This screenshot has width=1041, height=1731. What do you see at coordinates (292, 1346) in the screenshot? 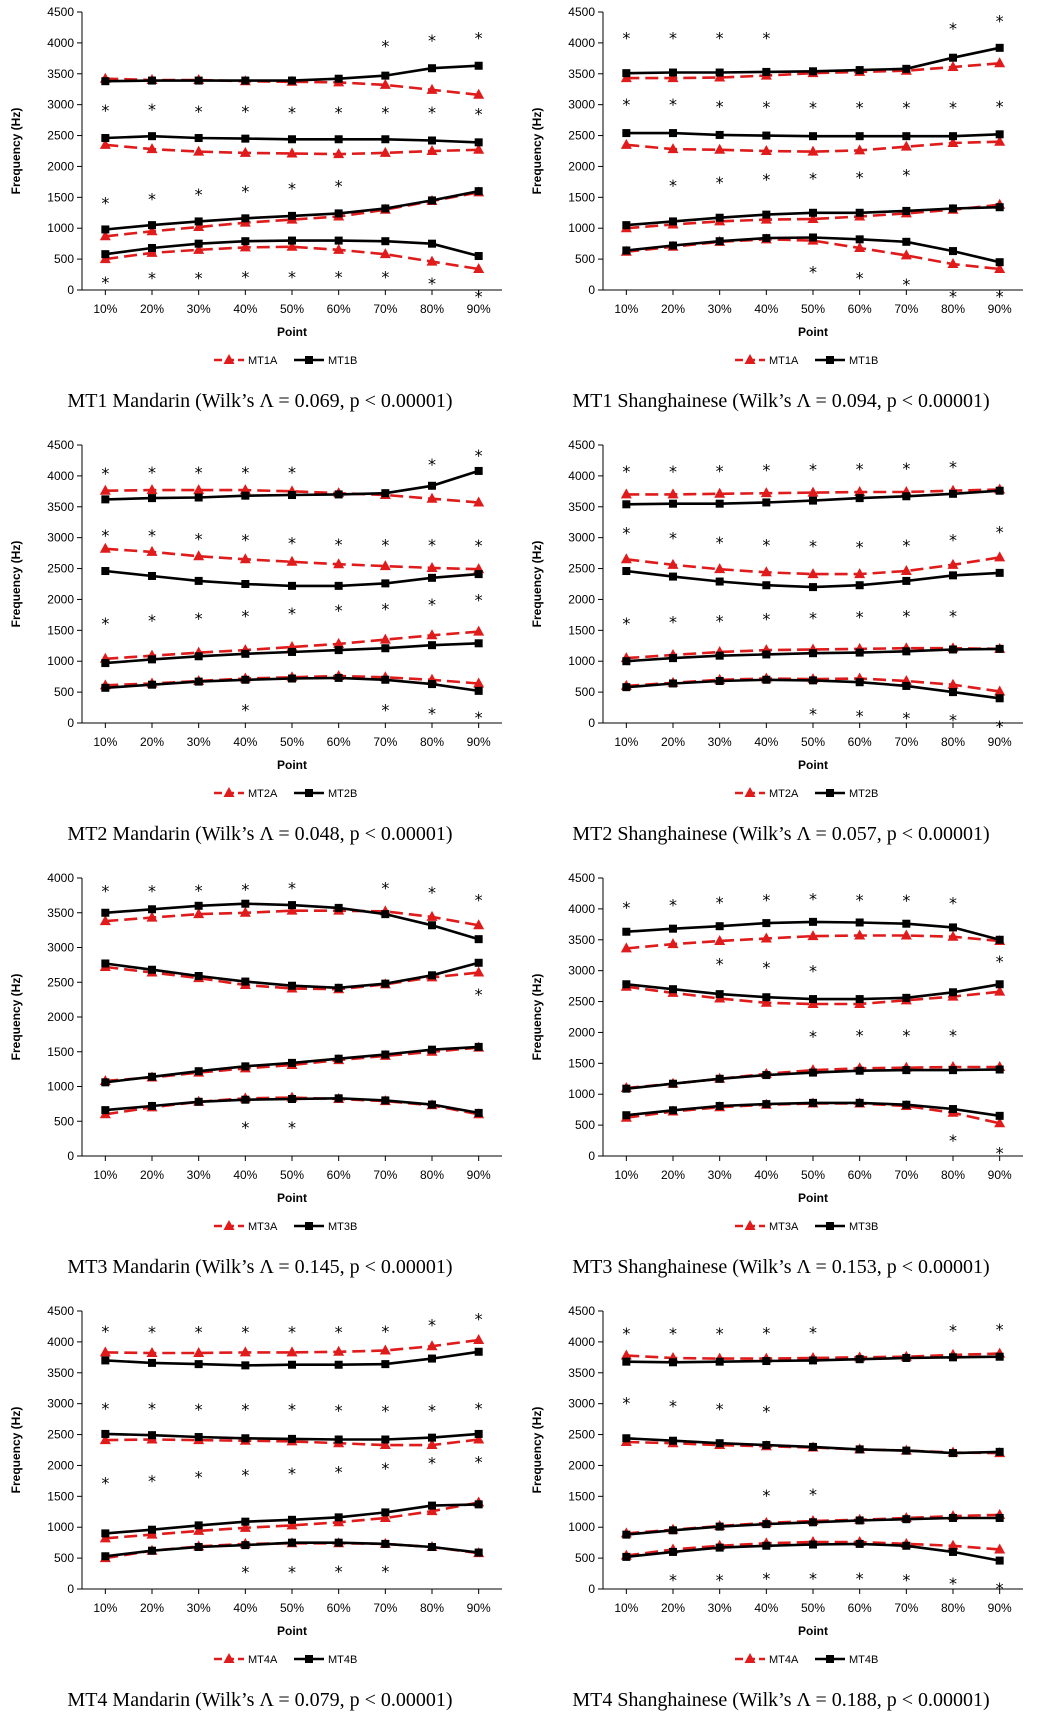
I see `series-a-line` at bounding box center [292, 1346].